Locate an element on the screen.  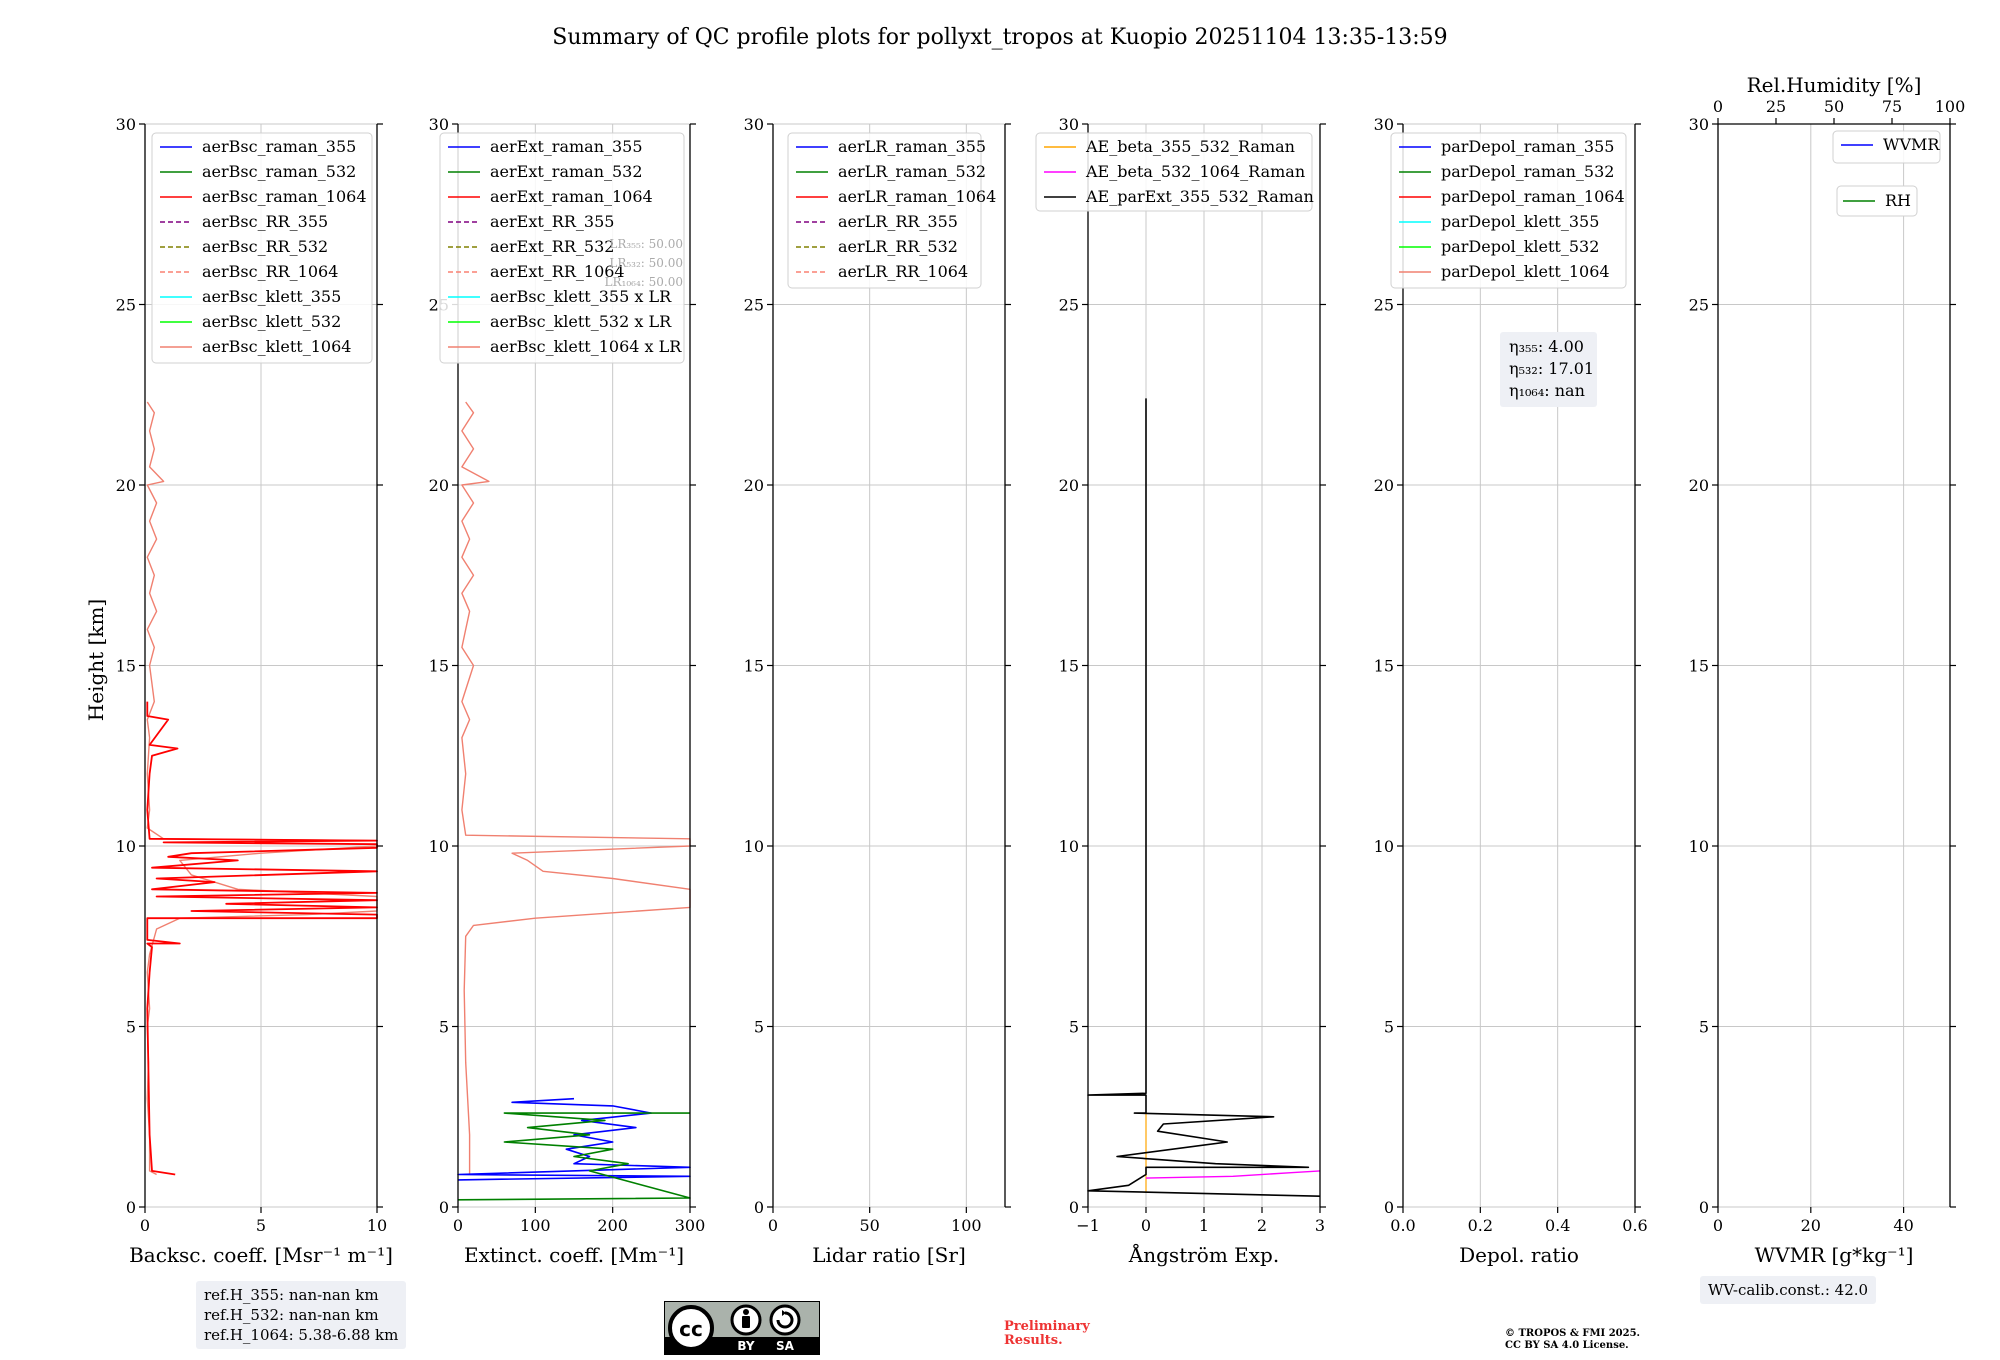
series-aerBsc_klett_1064 x LR is located at coordinates (576, 788).